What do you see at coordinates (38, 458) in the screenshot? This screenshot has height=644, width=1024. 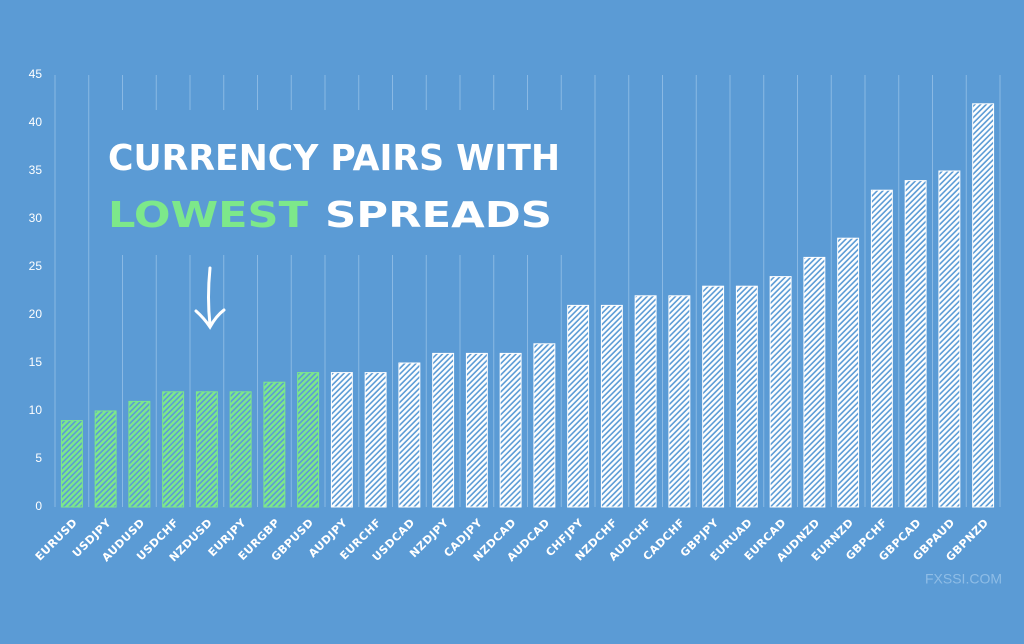 I see `y-tick-label: 5` at bounding box center [38, 458].